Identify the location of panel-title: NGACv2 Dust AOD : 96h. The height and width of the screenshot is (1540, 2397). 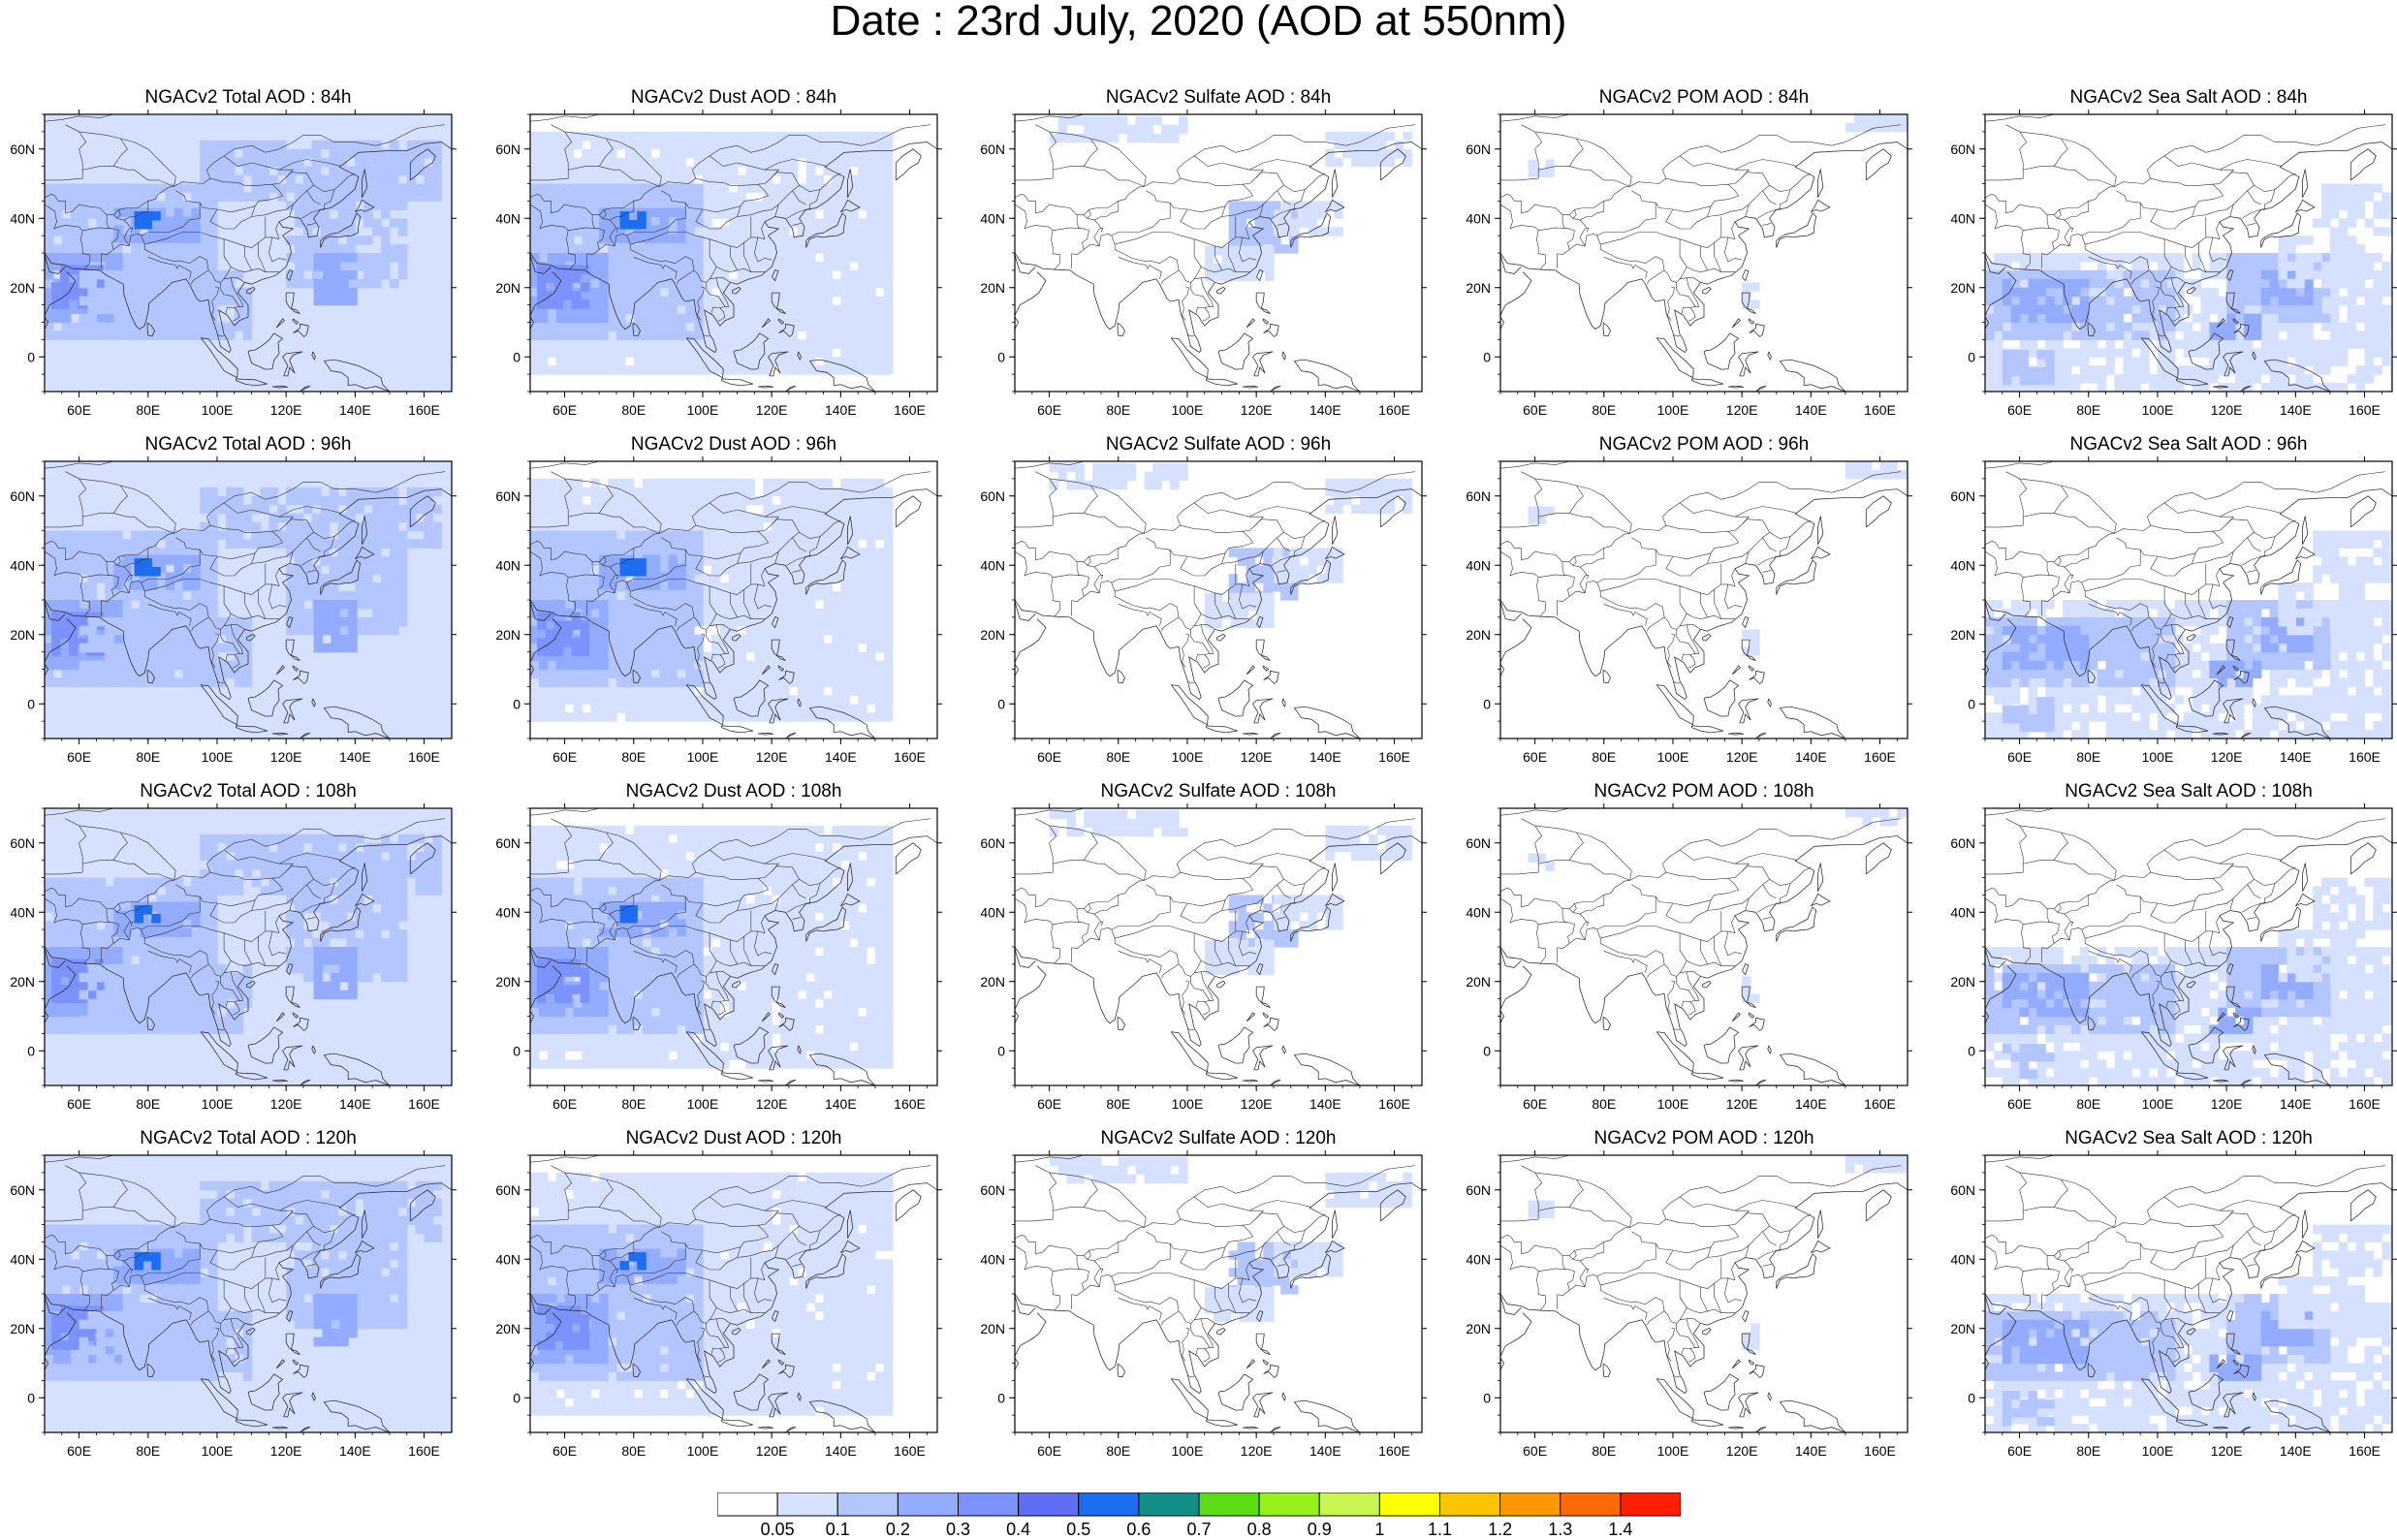
(733, 445).